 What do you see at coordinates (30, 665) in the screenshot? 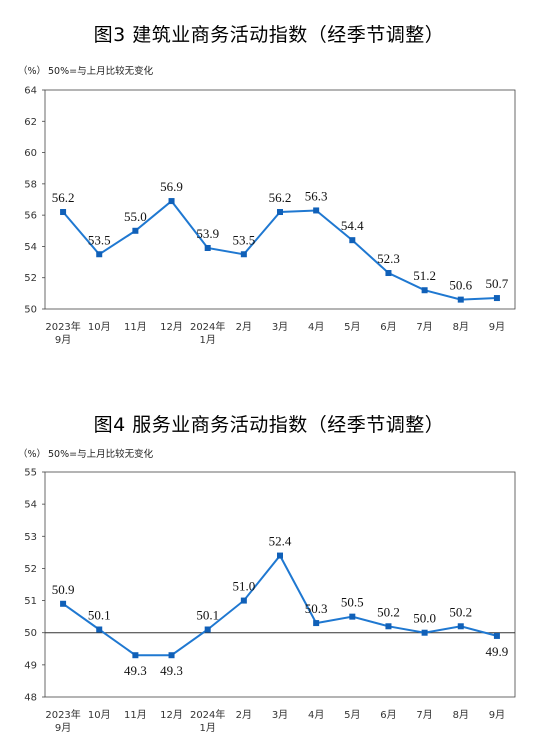
I see `y-tick-label: 49` at bounding box center [30, 665].